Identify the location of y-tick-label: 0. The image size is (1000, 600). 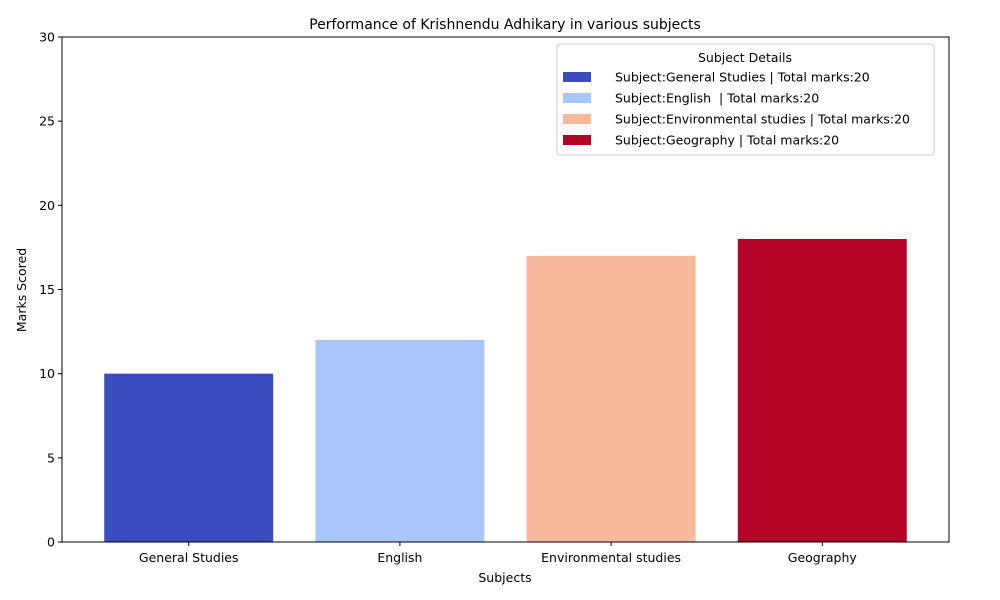
(51, 542).